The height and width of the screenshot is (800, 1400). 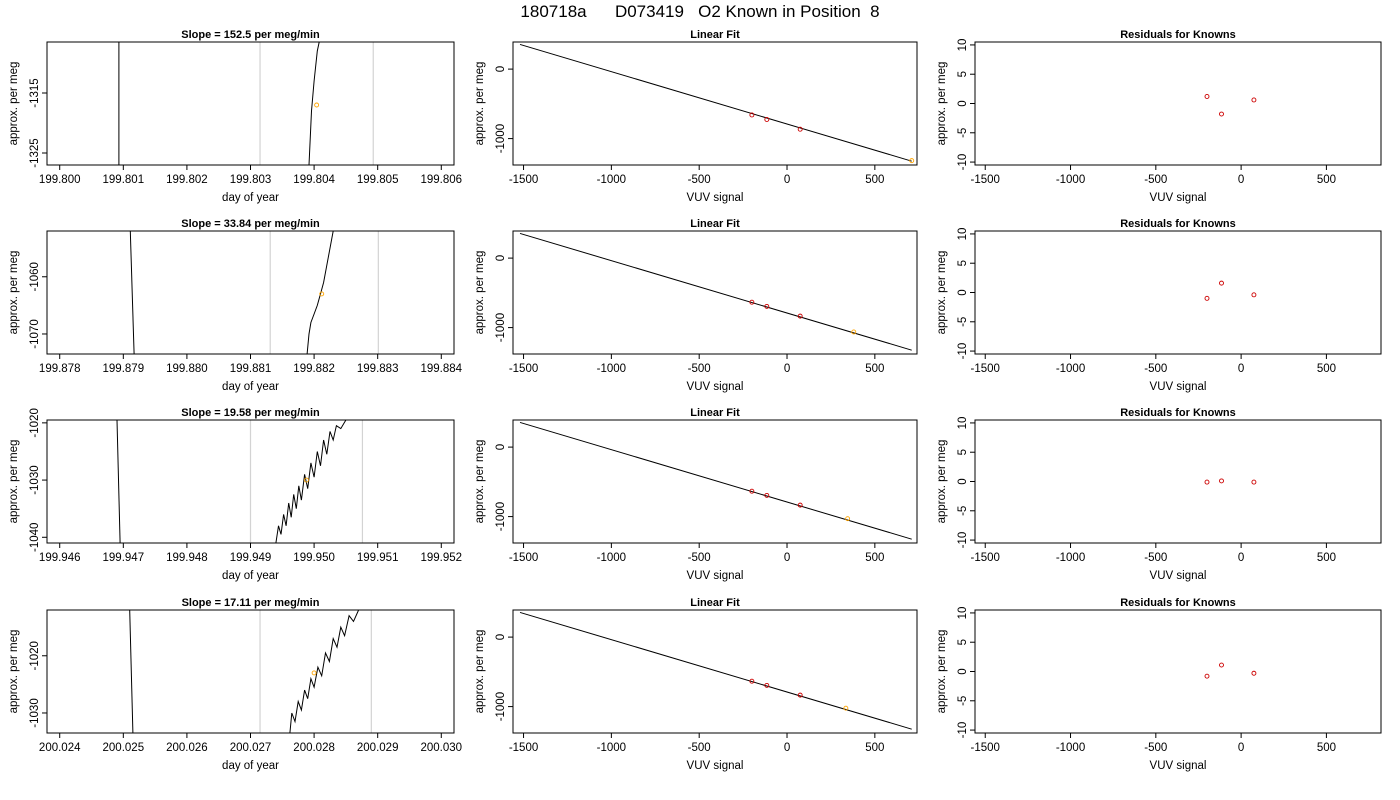 What do you see at coordinates (60, 748) in the screenshot?
I see `x-tick-label: 200.024` at bounding box center [60, 748].